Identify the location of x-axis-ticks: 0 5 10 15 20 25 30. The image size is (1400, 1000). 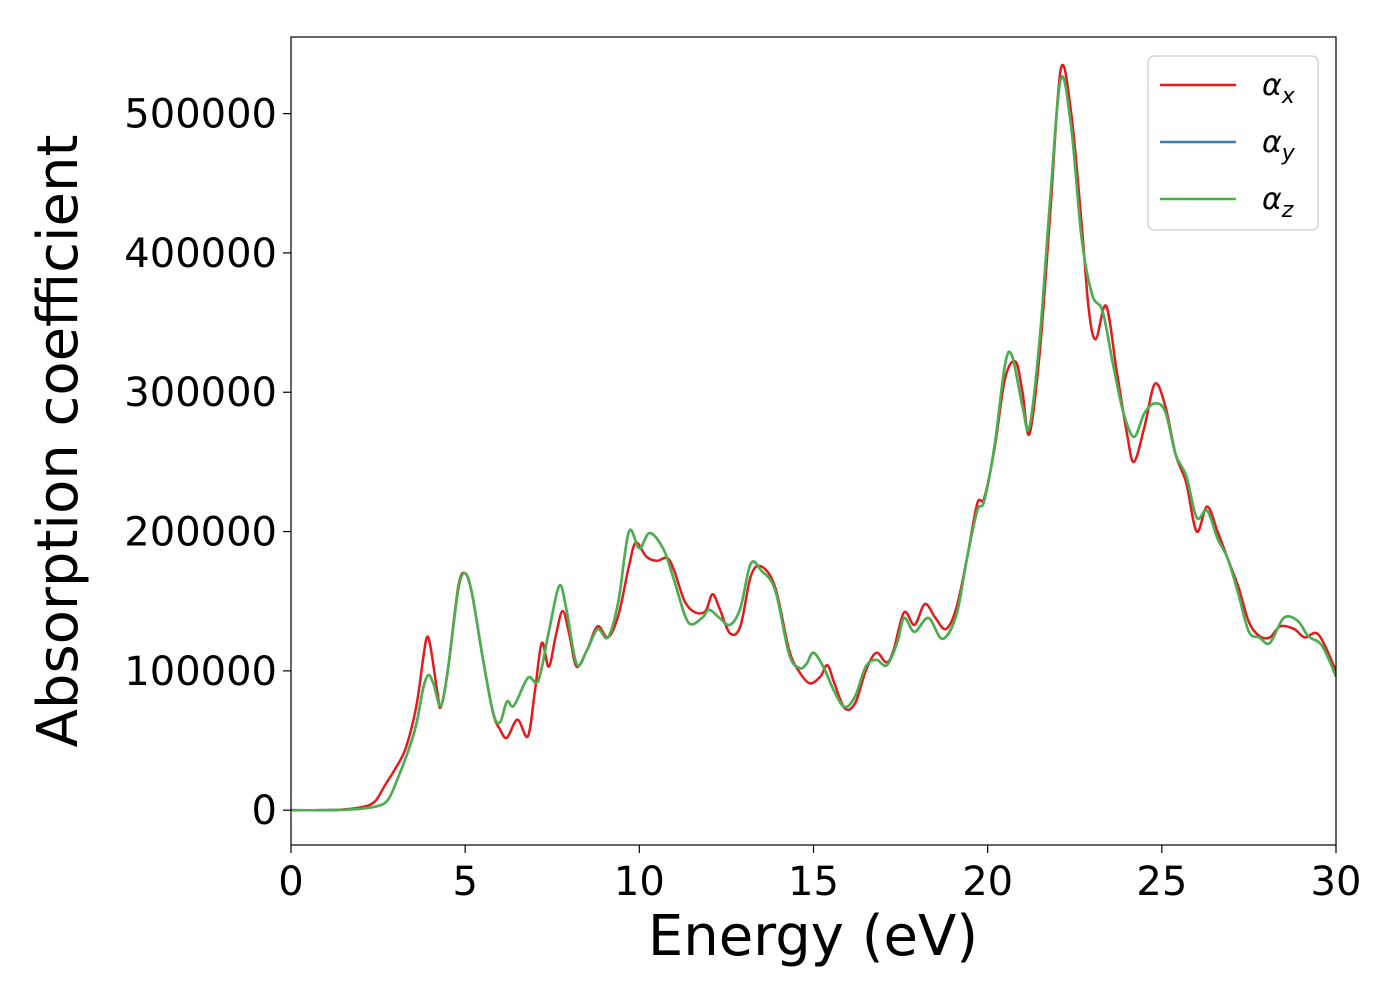
(819, 875).